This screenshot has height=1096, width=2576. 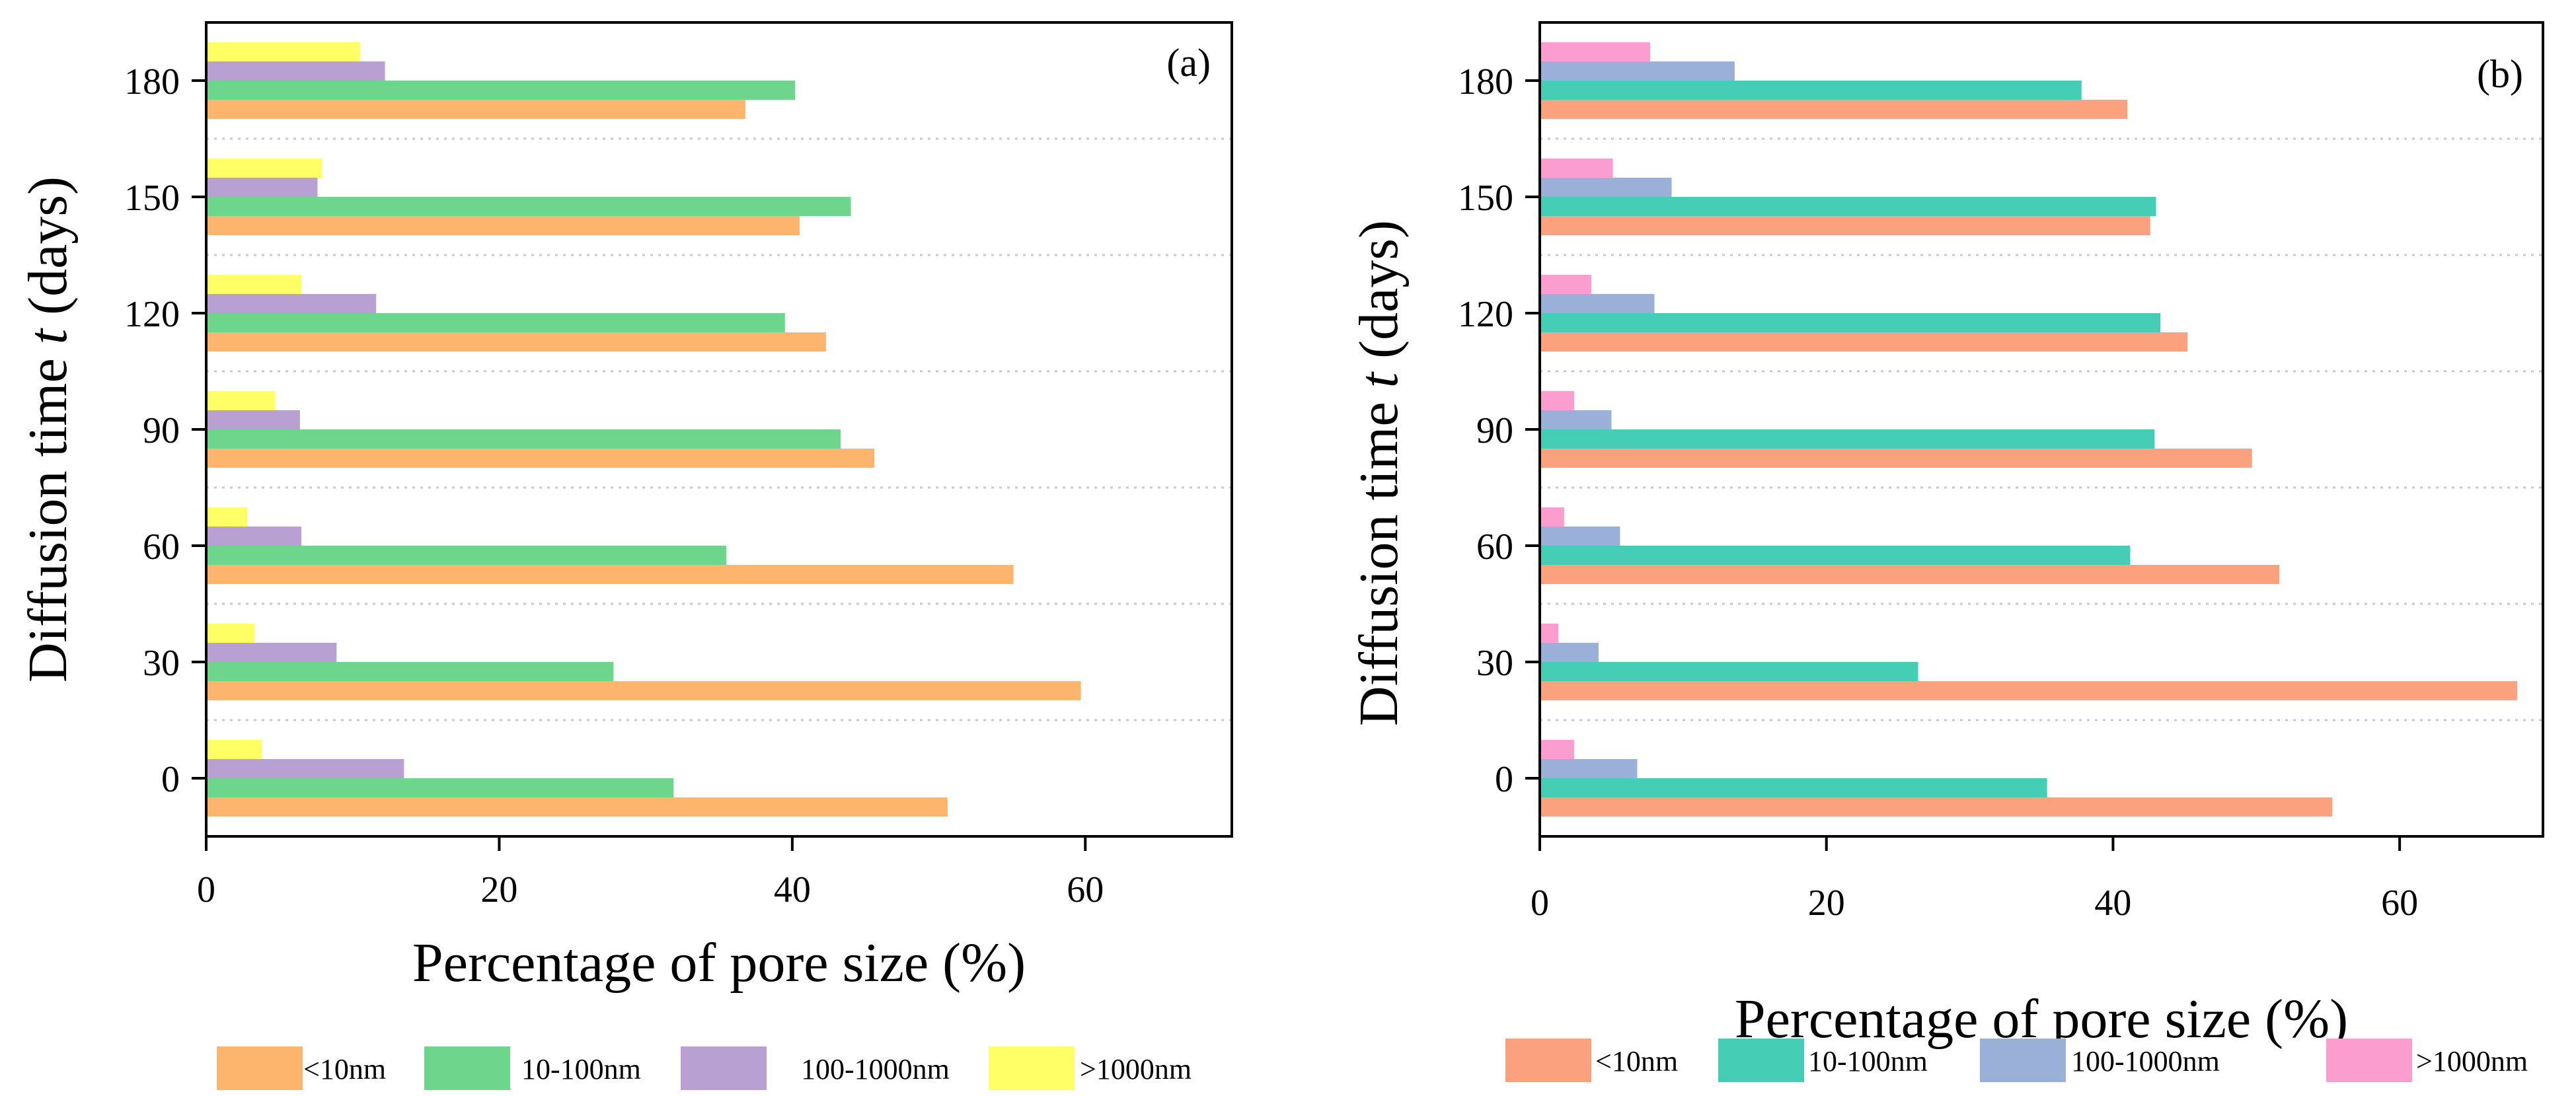 What do you see at coordinates (283, 51) in the screenshot?
I see `panel-a-bar->1000nm-180` at bounding box center [283, 51].